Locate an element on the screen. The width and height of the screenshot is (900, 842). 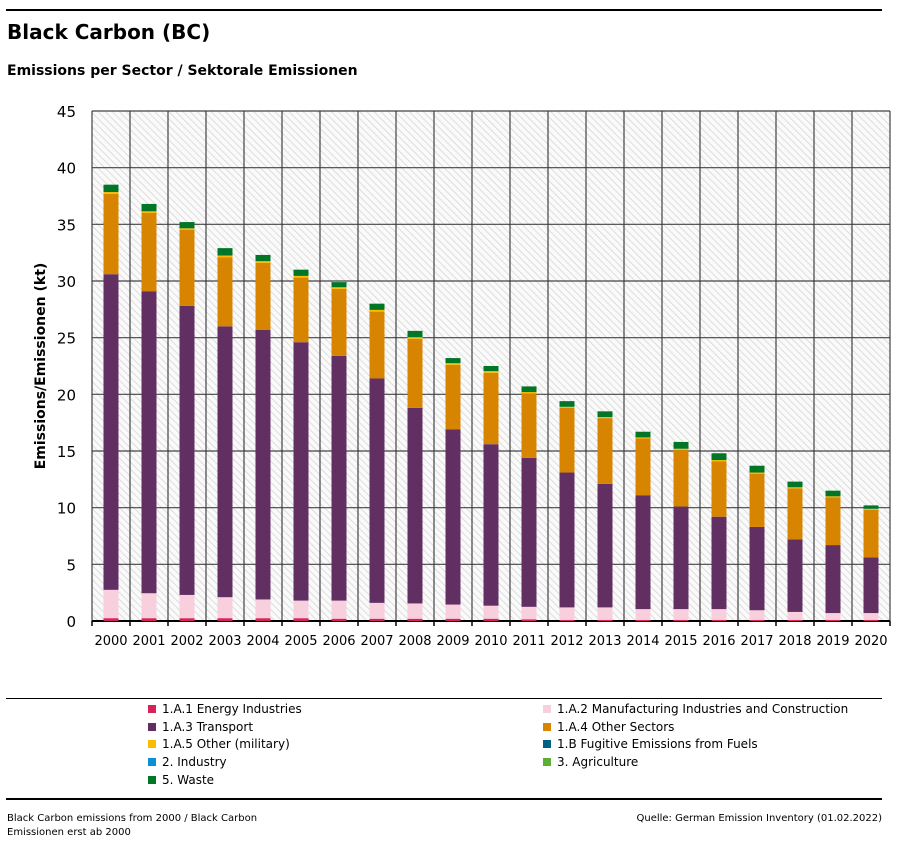
y-tick-label: 45 is located at coordinates (66, 112).